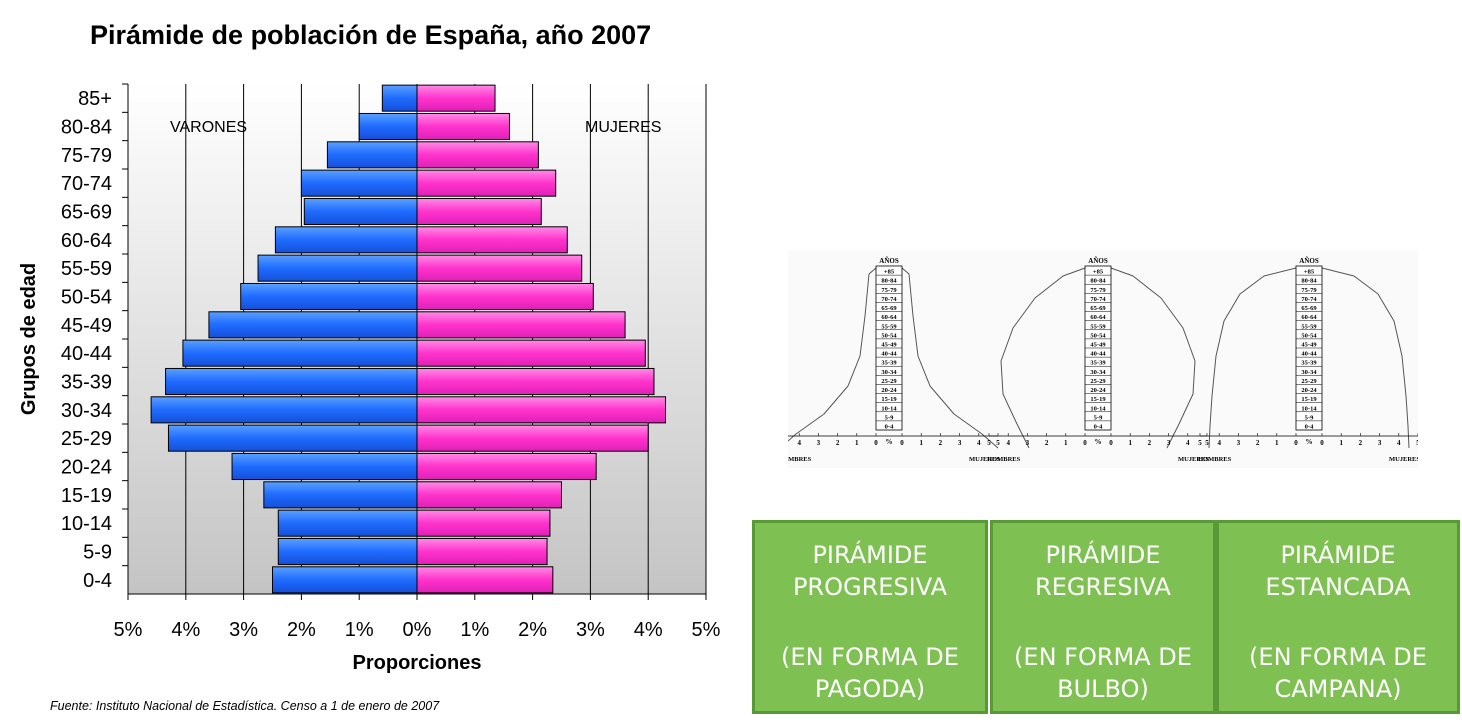 The height and width of the screenshot is (724, 1462). What do you see at coordinates (1309, 326) in the screenshot?
I see `age-label: 55-59` at bounding box center [1309, 326].